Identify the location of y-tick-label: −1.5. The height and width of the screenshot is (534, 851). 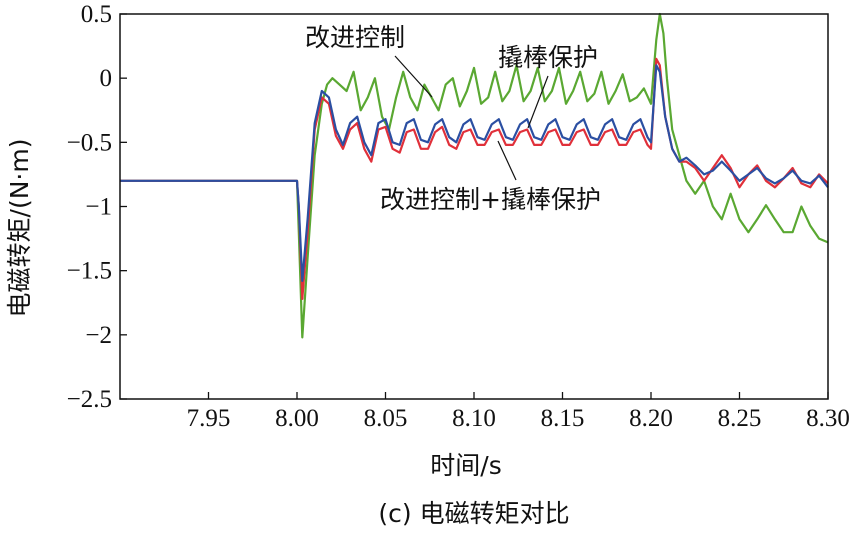
(89, 271).